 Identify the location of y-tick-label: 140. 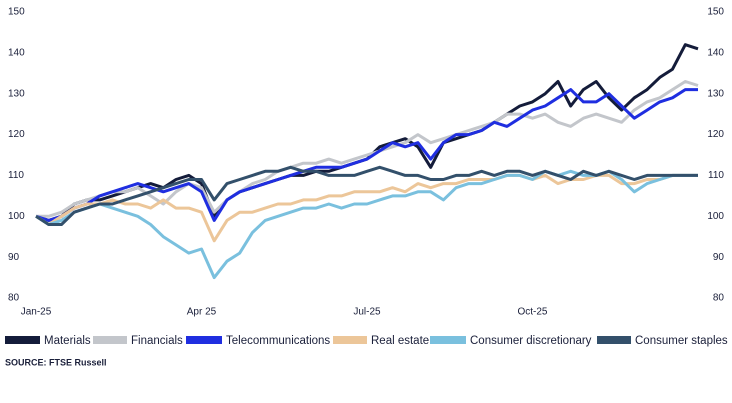
(16, 52).